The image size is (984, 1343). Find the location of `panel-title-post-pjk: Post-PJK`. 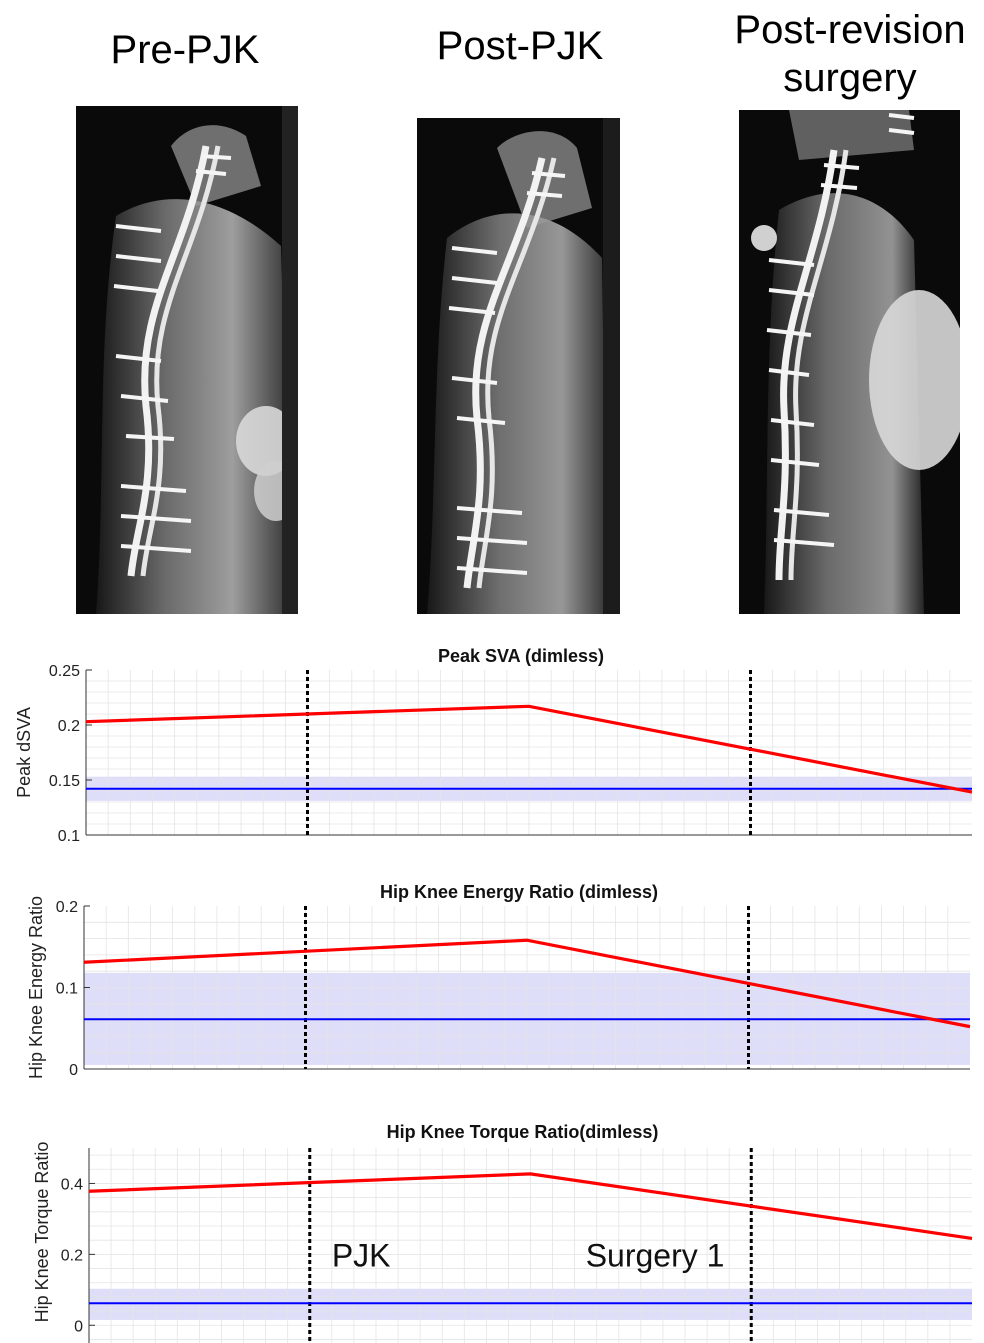

panel-title-post-pjk: Post-PJK is located at coordinates (520, 46).